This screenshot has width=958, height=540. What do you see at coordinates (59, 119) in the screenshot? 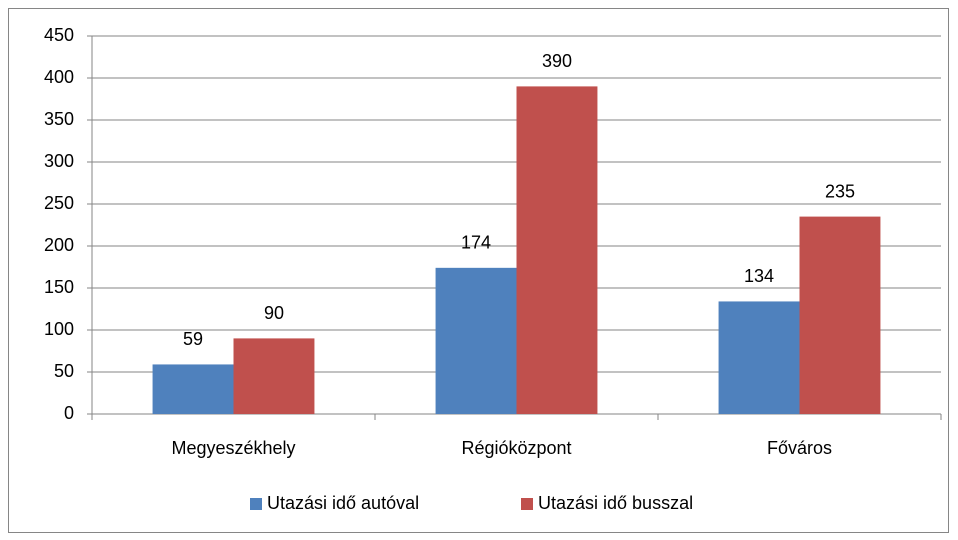
I see `y-tick-label: 350` at bounding box center [59, 119].